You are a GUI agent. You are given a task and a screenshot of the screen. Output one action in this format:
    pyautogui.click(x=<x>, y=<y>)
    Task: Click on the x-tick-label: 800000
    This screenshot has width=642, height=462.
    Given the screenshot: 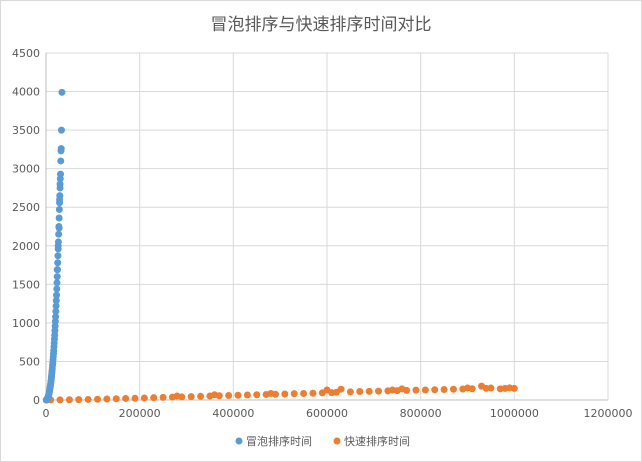 What is the action you would take?
    pyautogui.click(x=421, y=413)
    